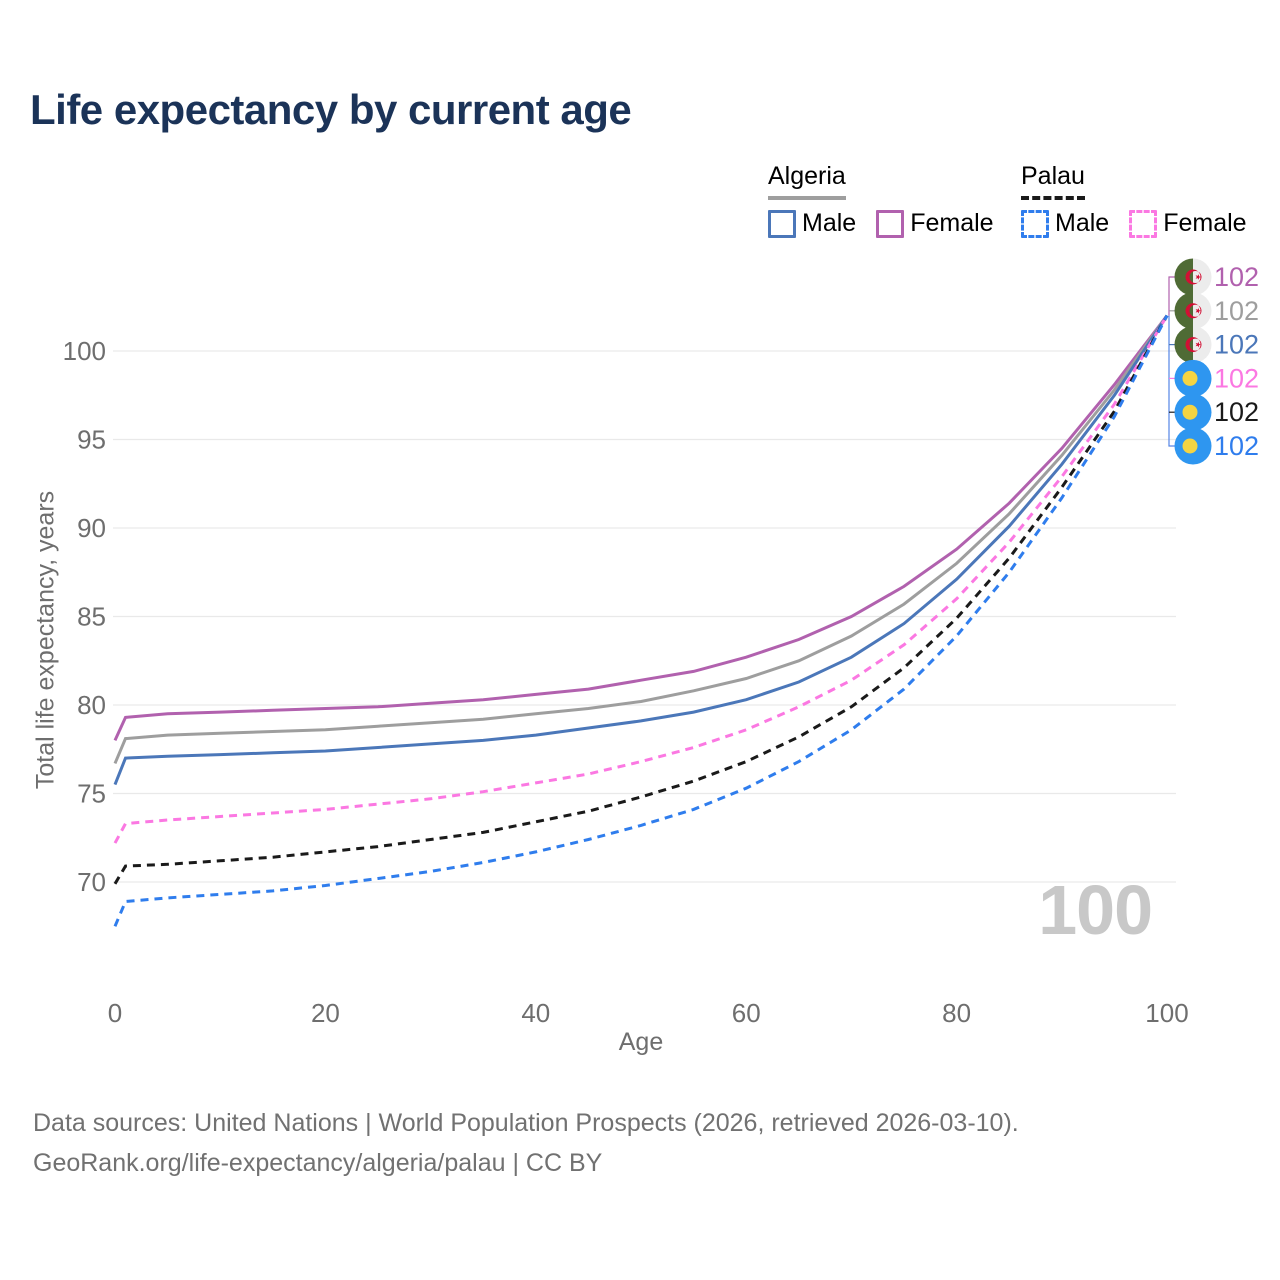 Image resolution: width=1280 pixels, height=1280 pixels. Describe the element at coordinates (1053, 181) in the screenshot. I see `legend-country-palau: Palau` at that location.